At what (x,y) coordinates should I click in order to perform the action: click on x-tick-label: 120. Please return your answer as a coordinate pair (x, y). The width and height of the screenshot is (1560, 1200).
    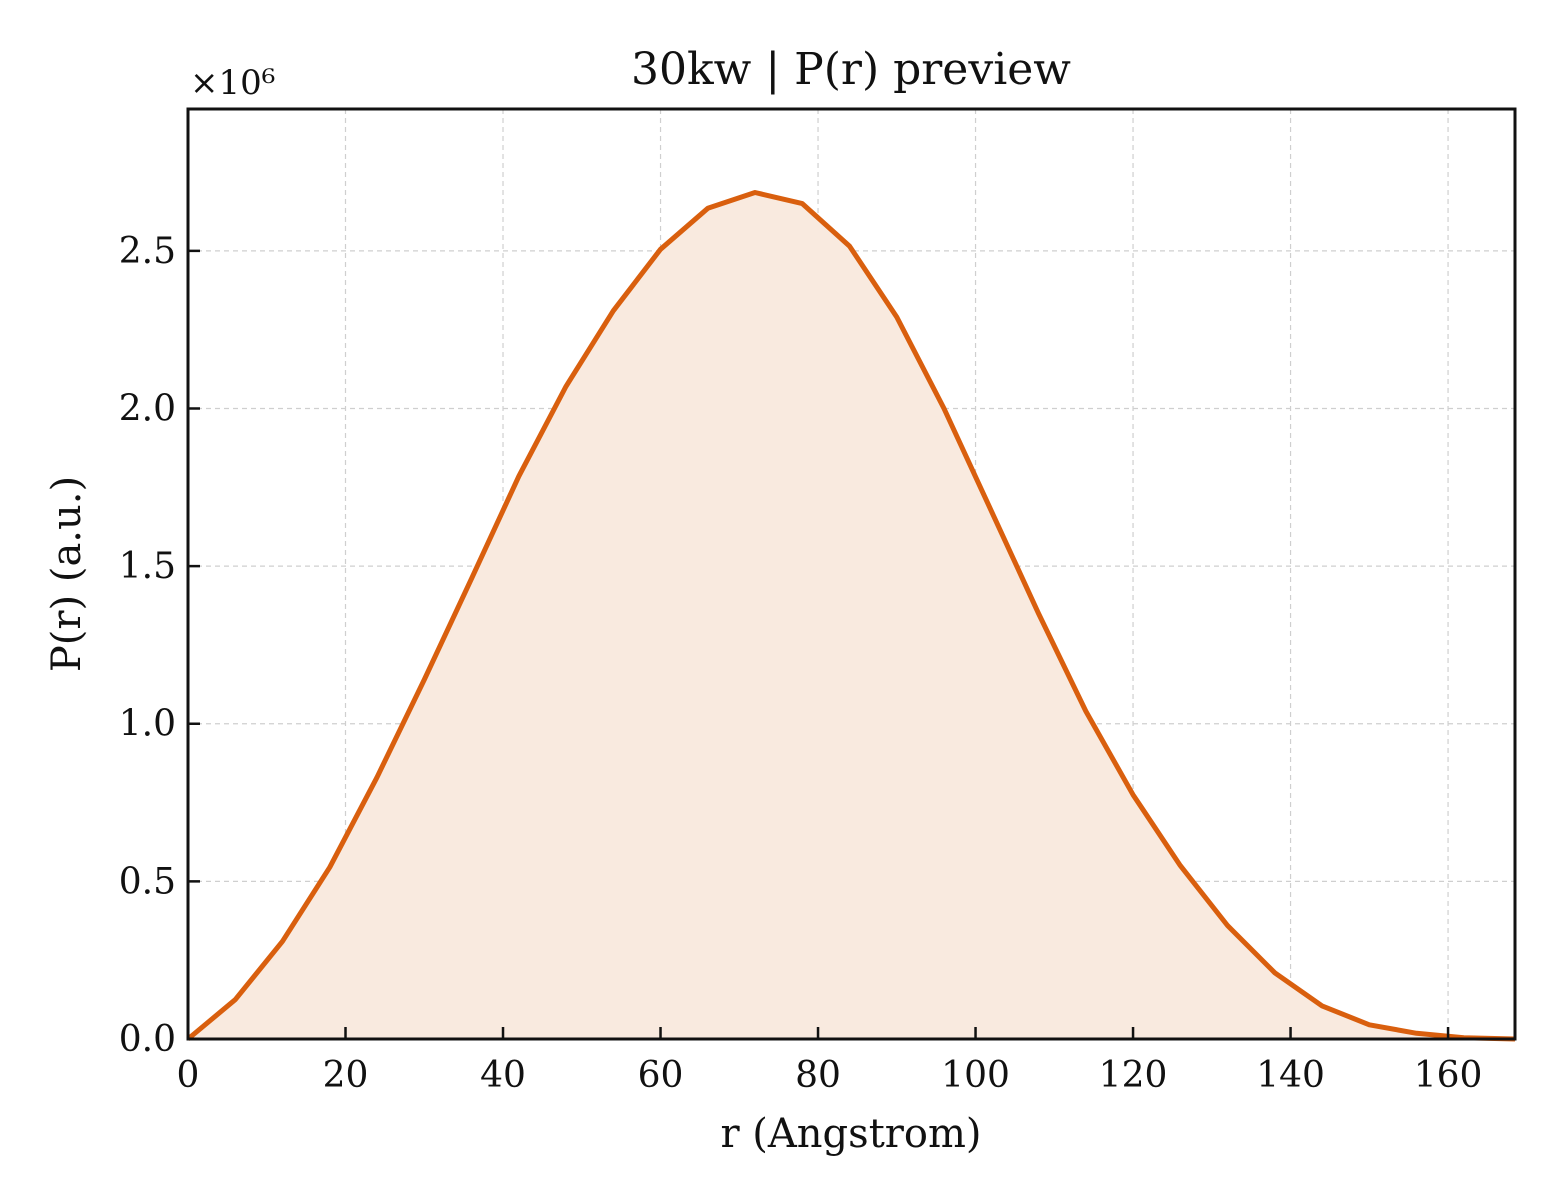
    Looking at the image, I should click on (1133, 1075).